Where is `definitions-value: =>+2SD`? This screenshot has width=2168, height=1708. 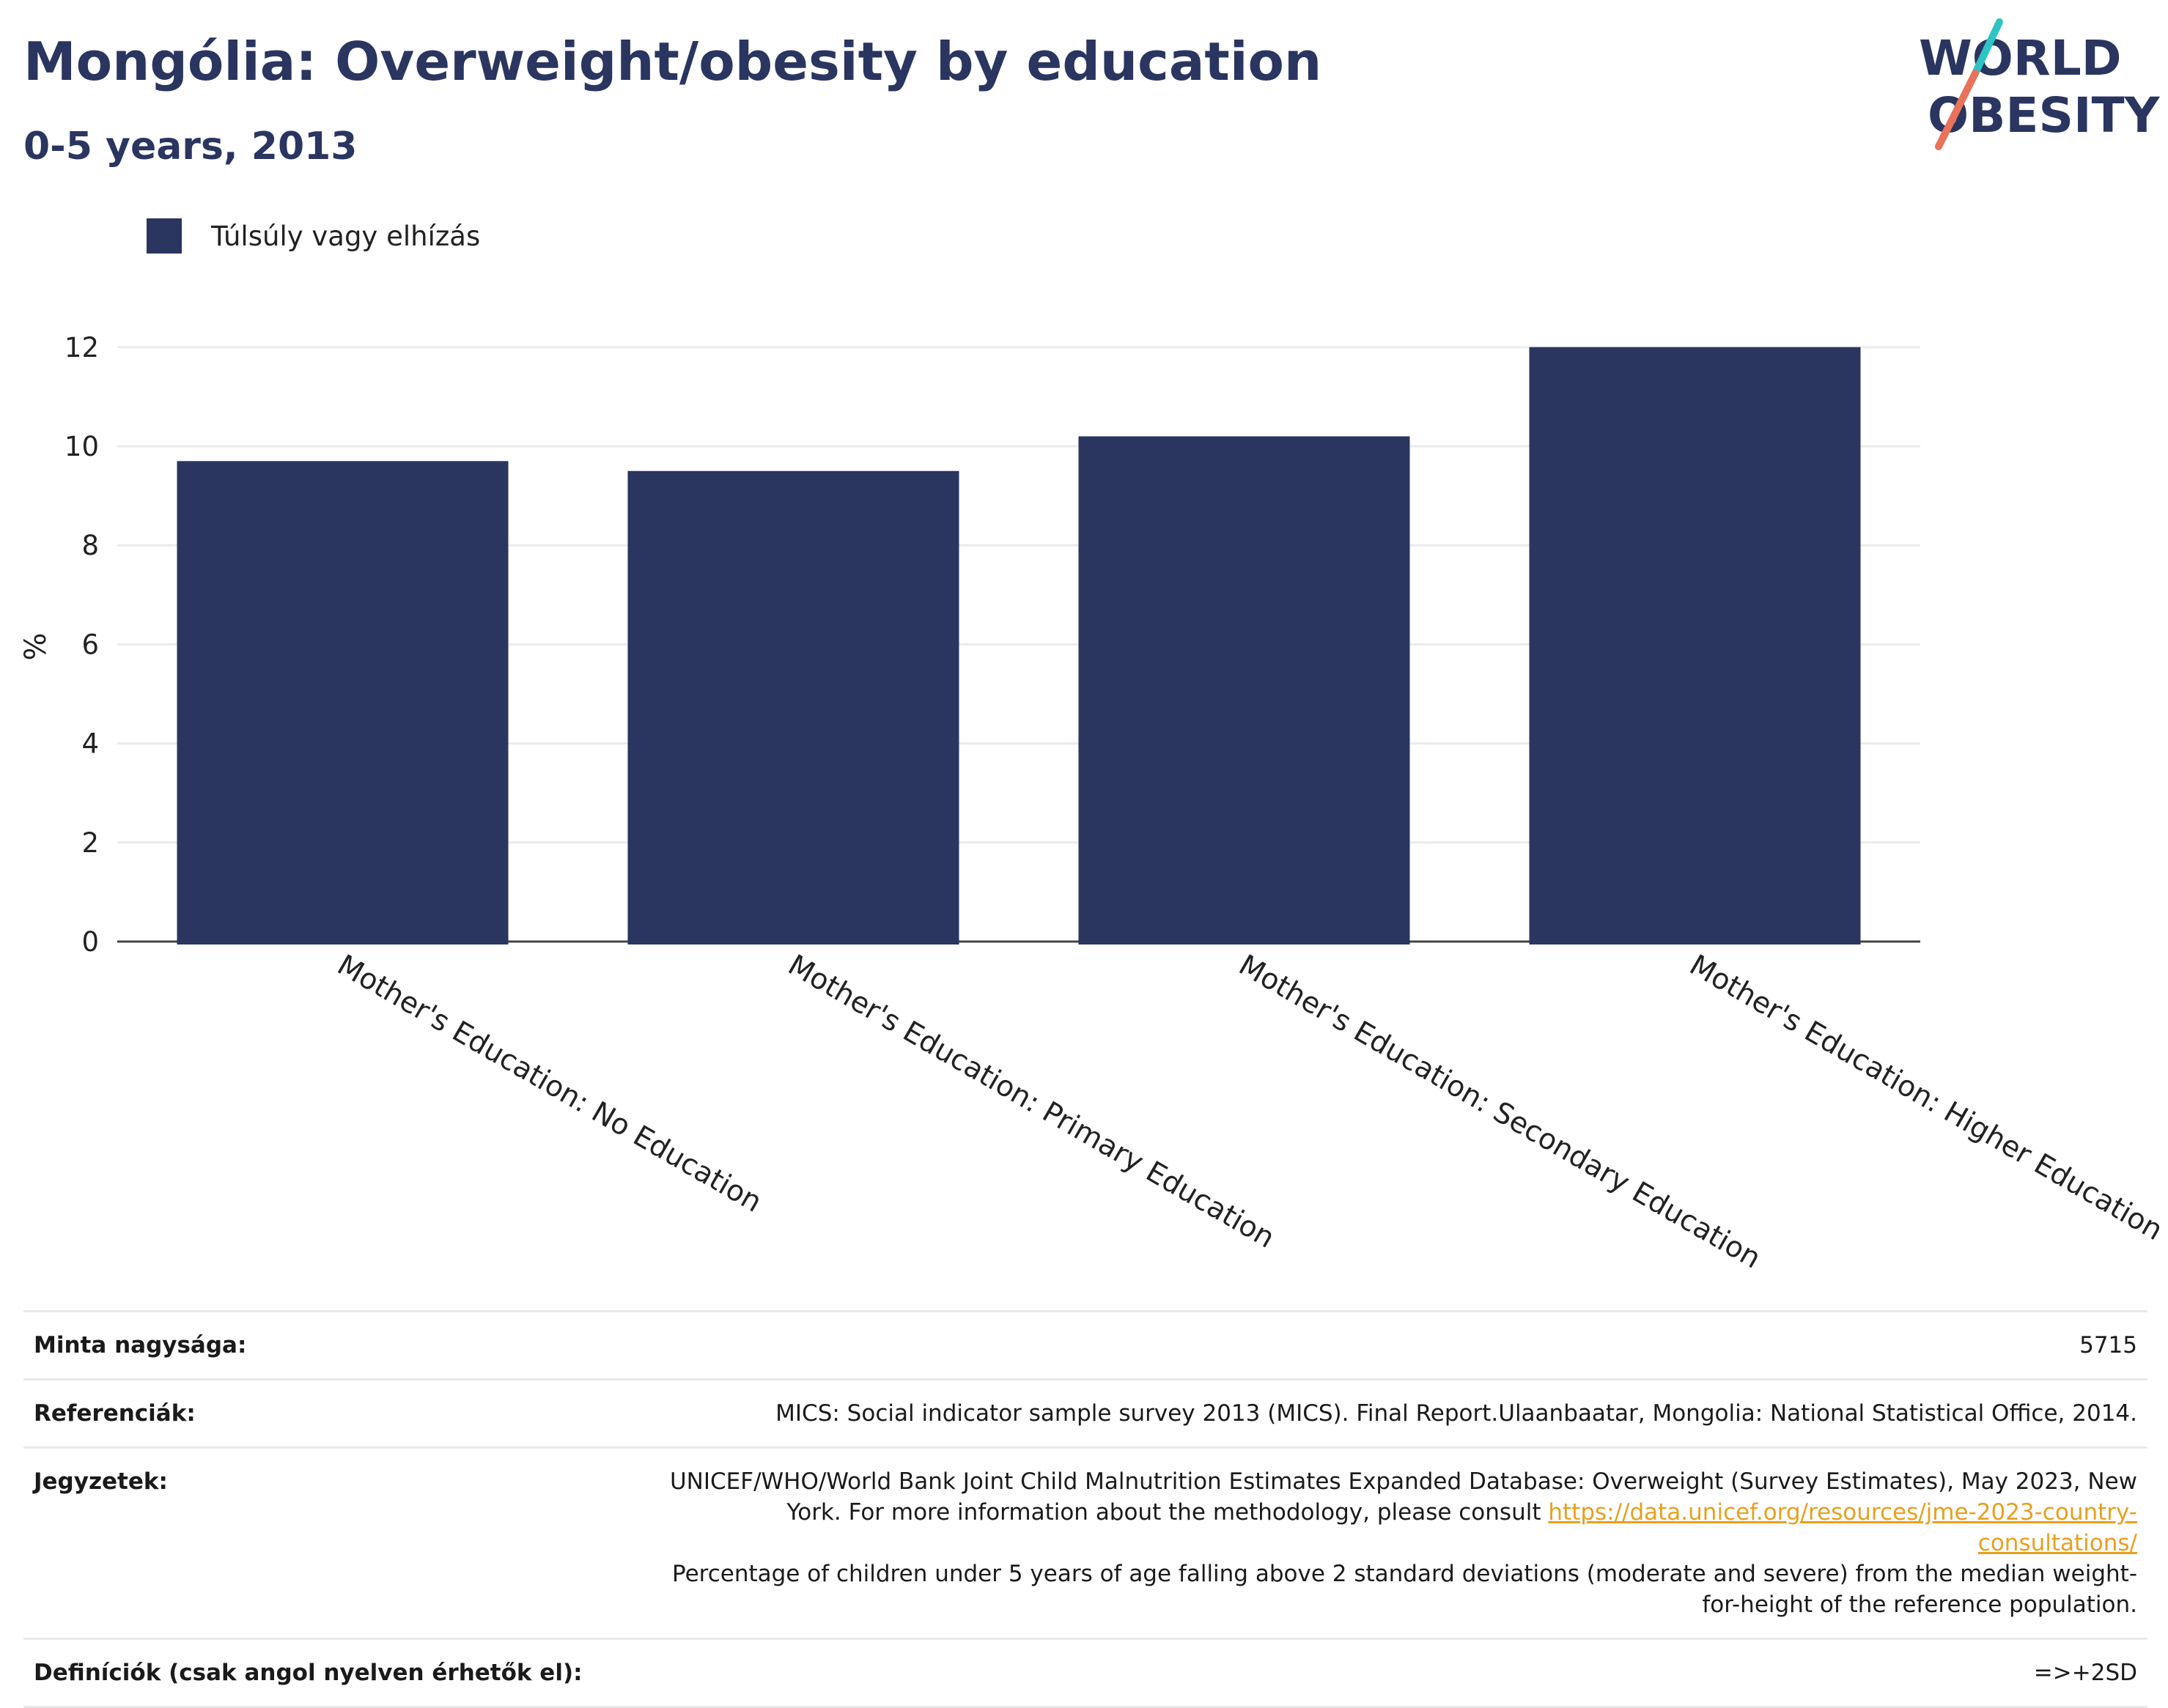 definitions-value: =>+2SD is located at coordinates (2085, 1672).